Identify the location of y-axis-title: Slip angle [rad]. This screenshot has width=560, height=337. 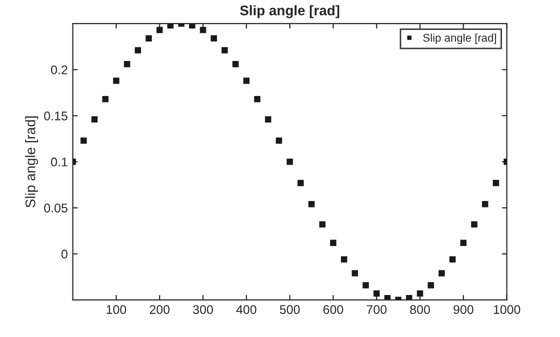
(31, 162).